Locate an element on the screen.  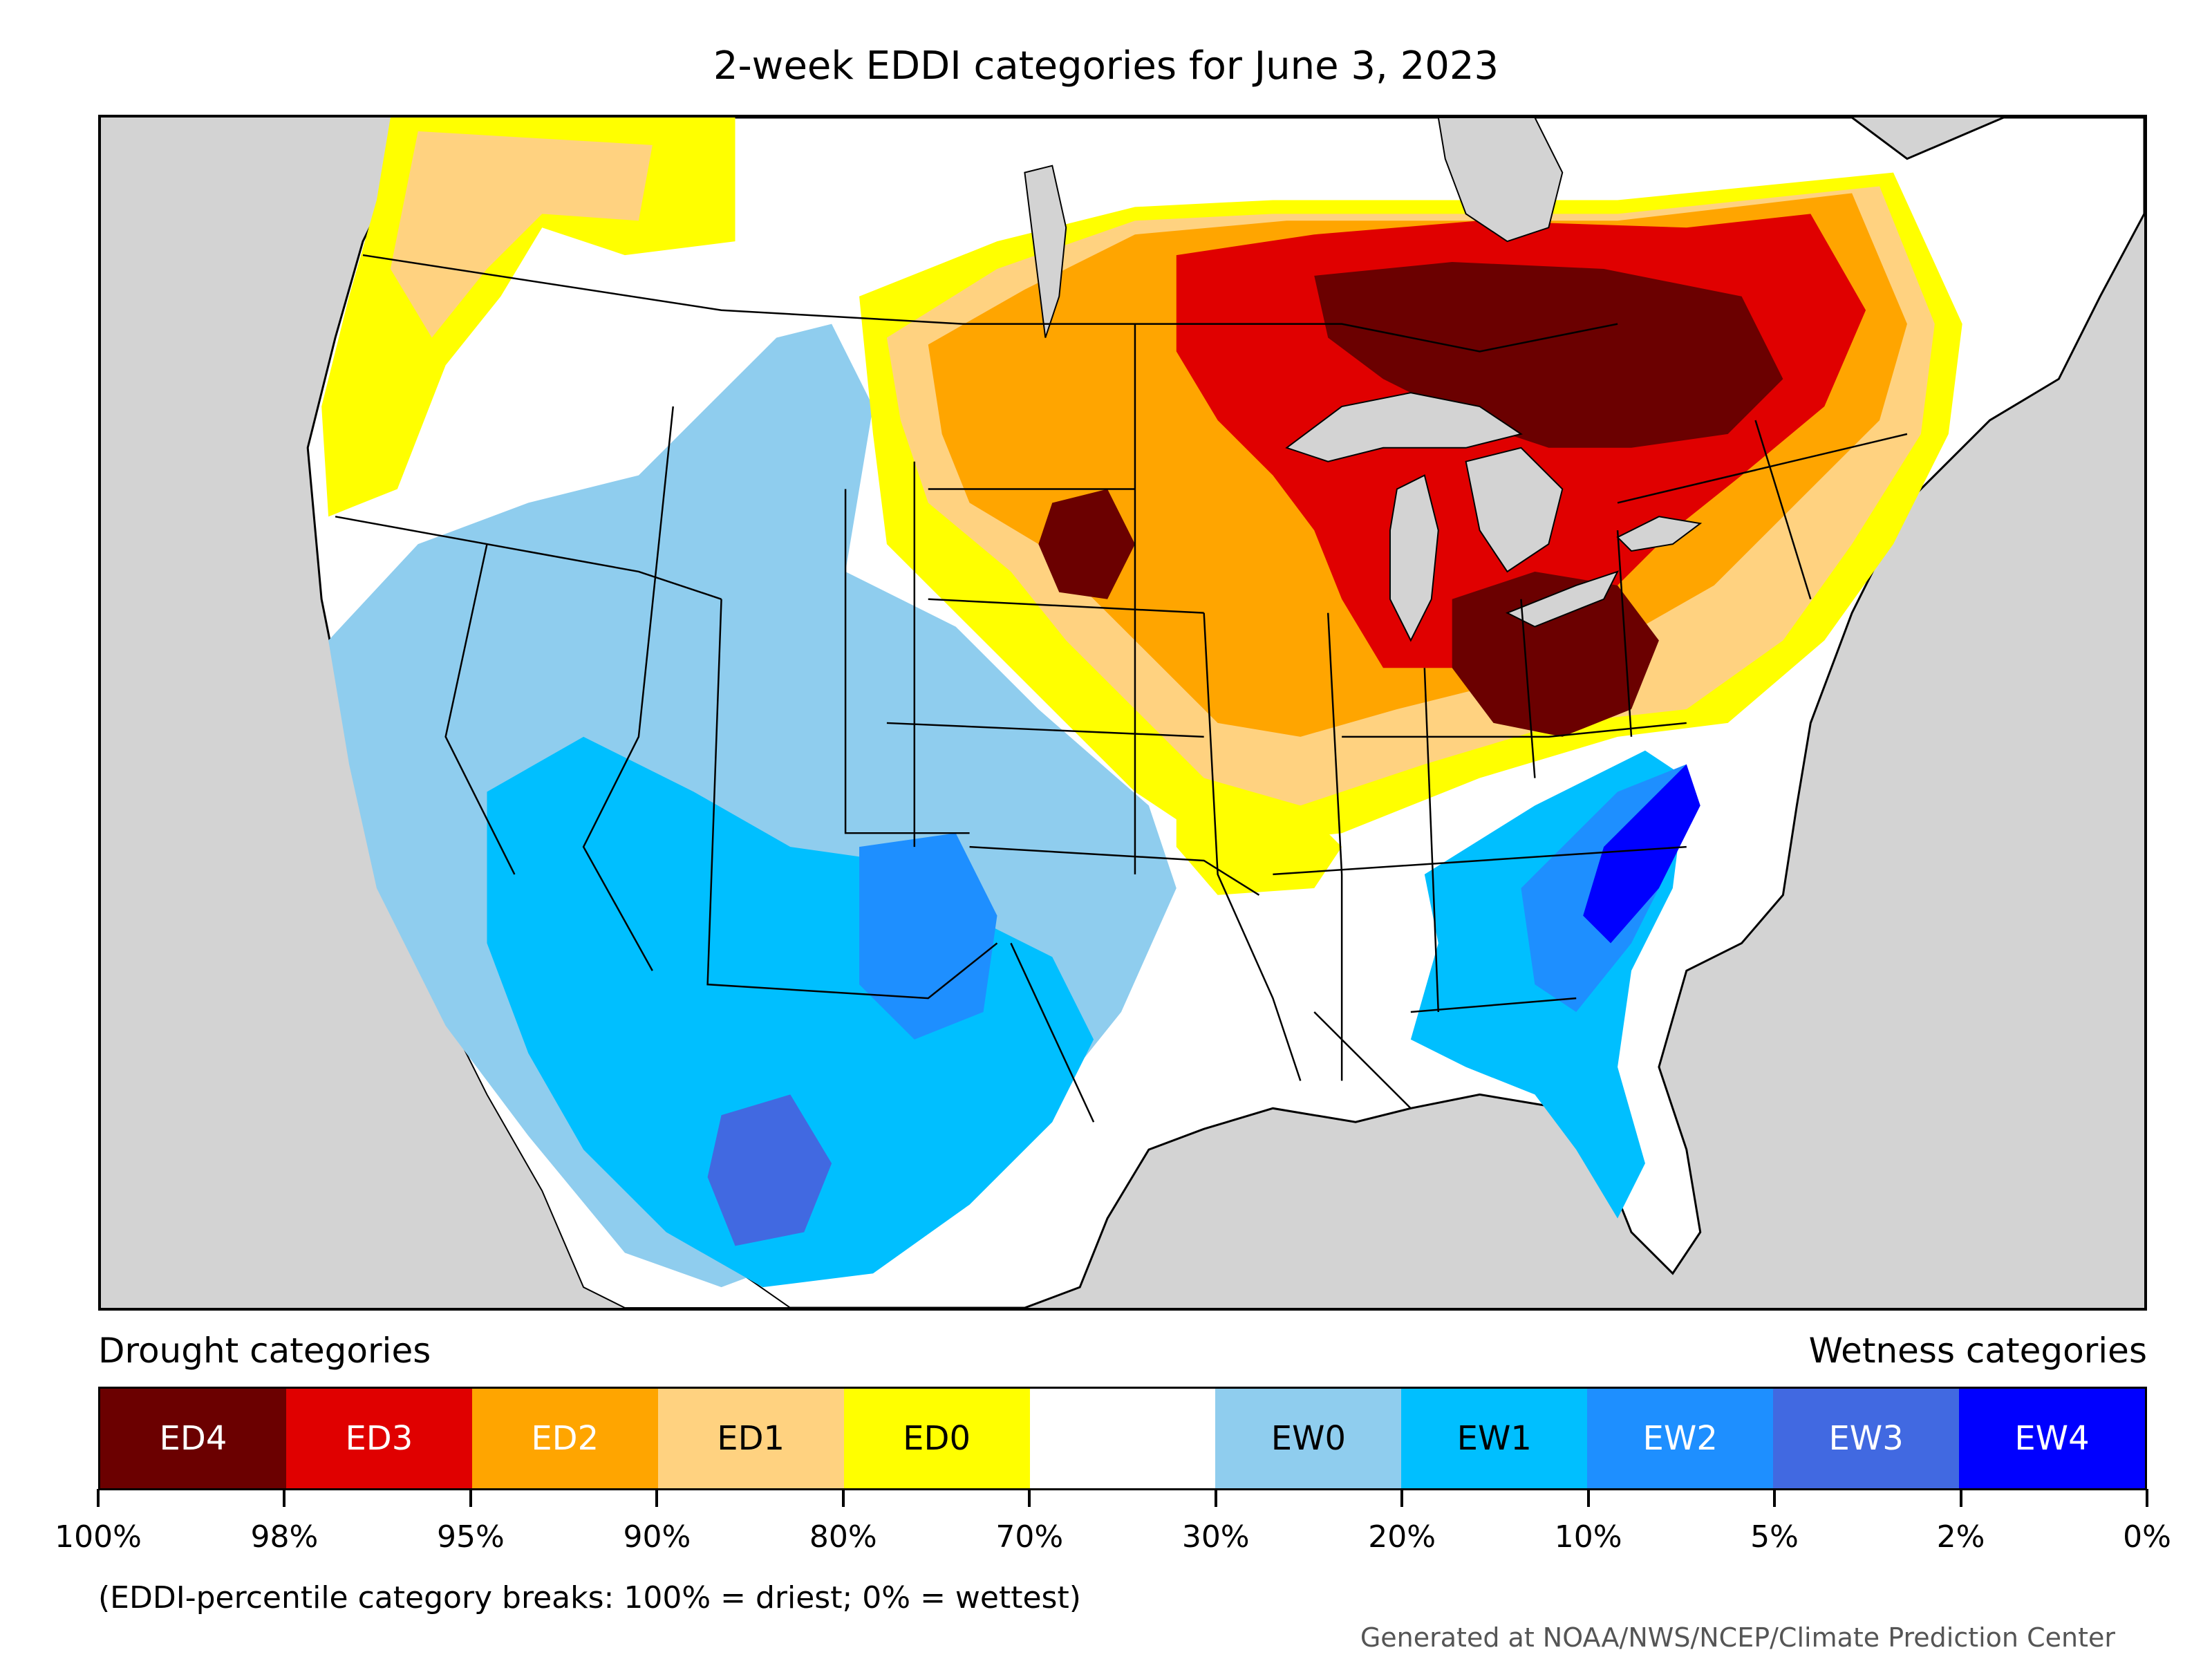
legend-category-ed3: ED3 is located at coordinates (378, 1438).